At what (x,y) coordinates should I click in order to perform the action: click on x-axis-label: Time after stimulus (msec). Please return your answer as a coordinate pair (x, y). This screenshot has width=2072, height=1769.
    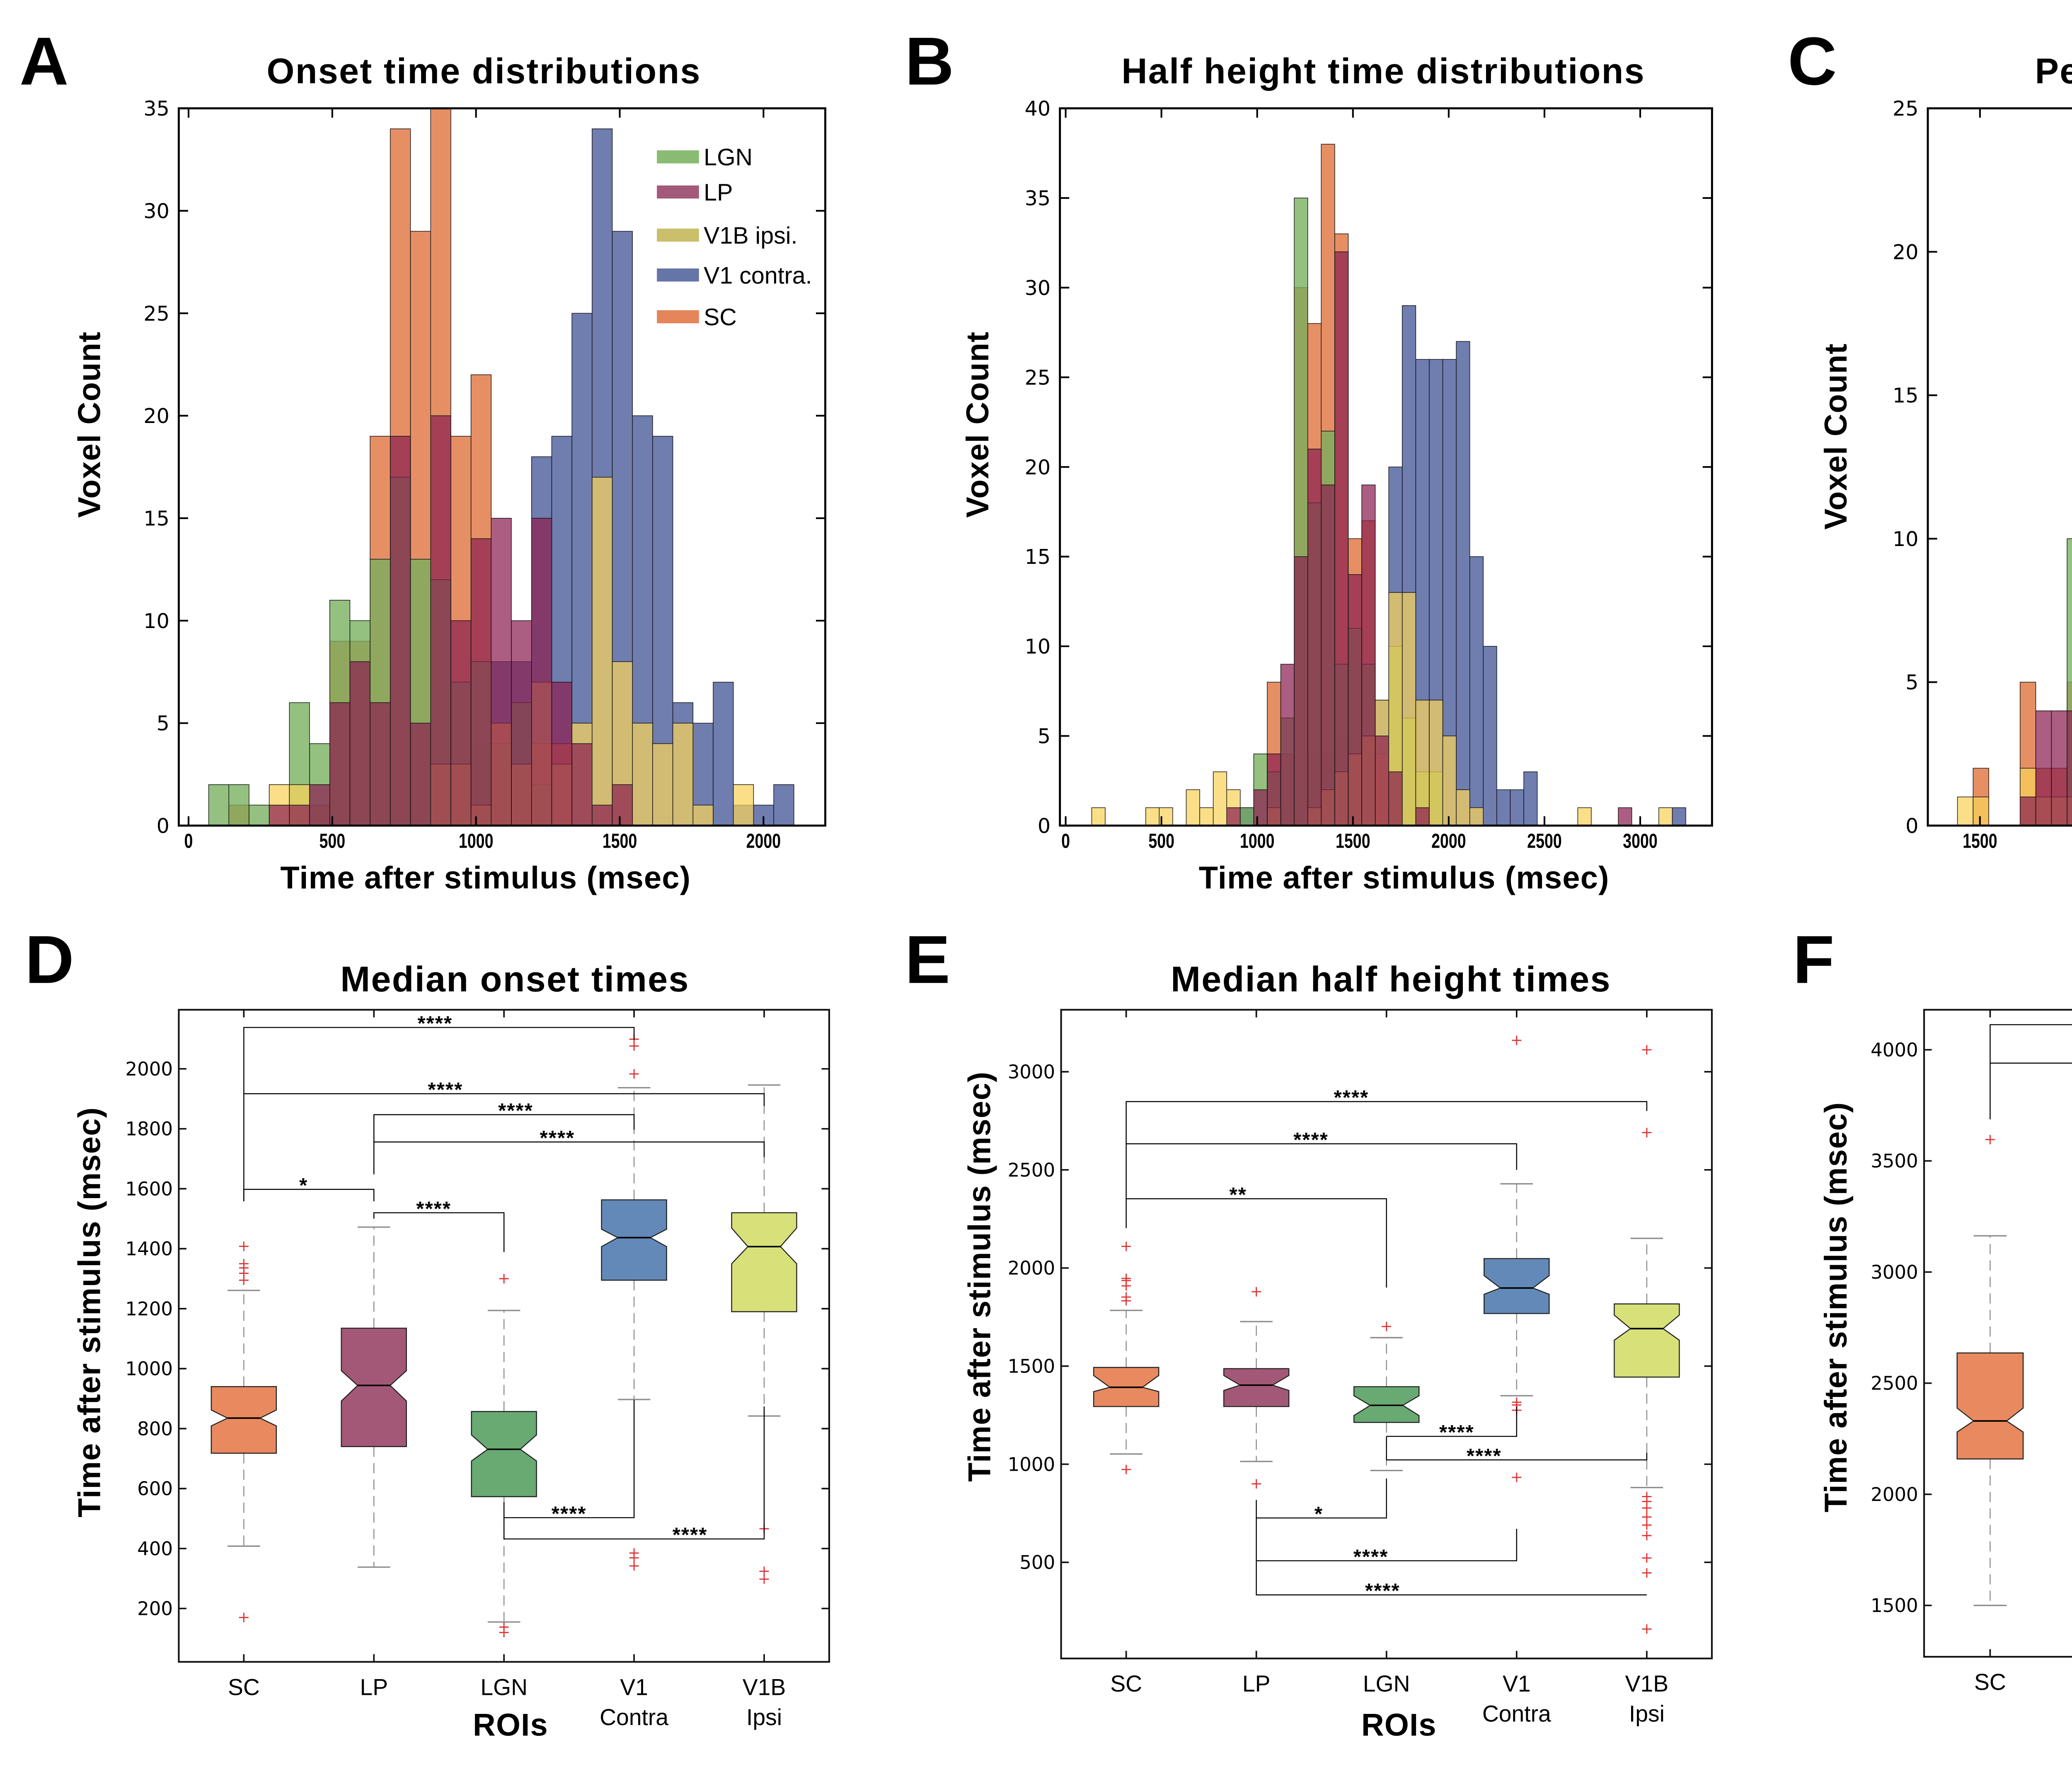
    Looking at the image, I should click on (1404, 877).